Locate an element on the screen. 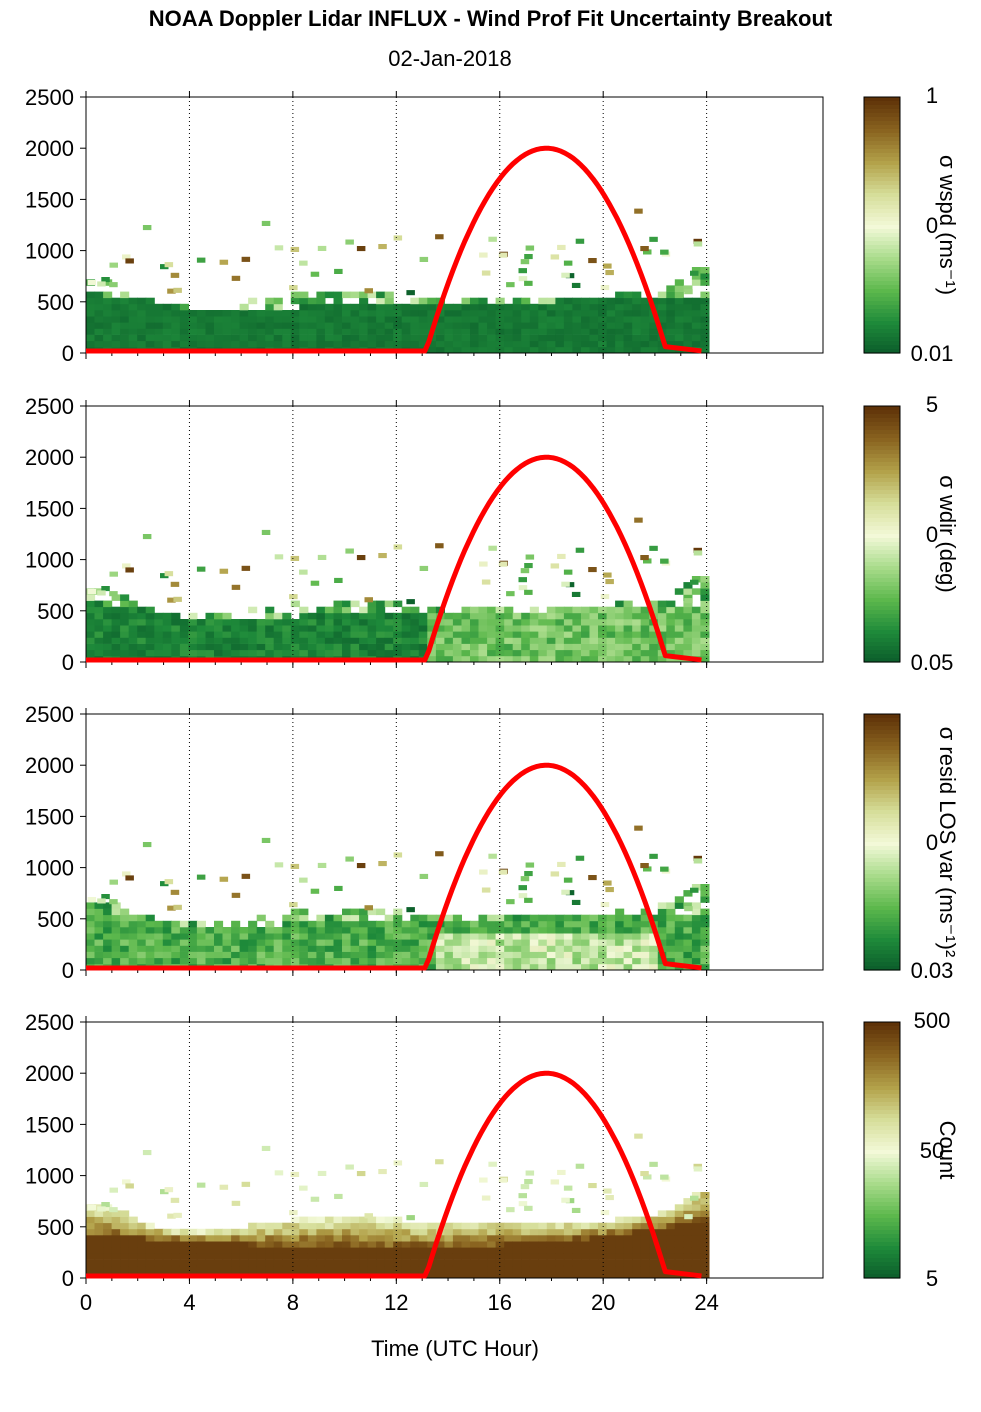 This screenshot has height=1412, width=981. y-tick-label: 500 is located at coordinates (55, 919).